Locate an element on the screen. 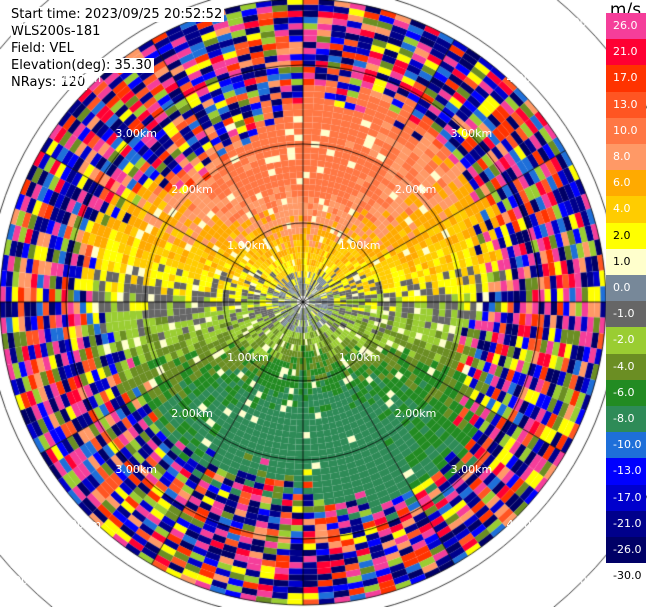 The image size is (647, 607). elevation-label: Elevation(deg): 35.30 is located at coordinates (82, 65).